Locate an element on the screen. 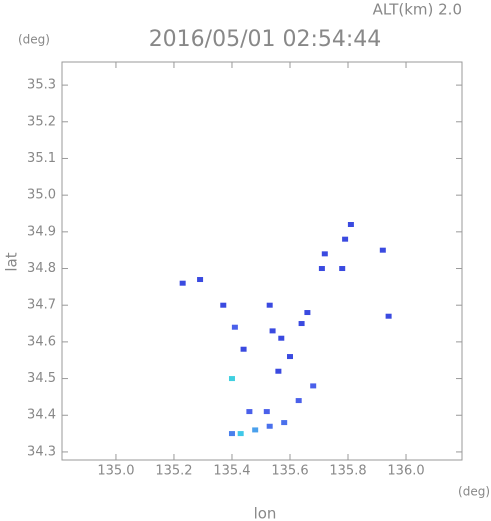 The width and height of the screenshot is (491, 521). x-tick-label: 135.4 is located at coordinates (231, 471).